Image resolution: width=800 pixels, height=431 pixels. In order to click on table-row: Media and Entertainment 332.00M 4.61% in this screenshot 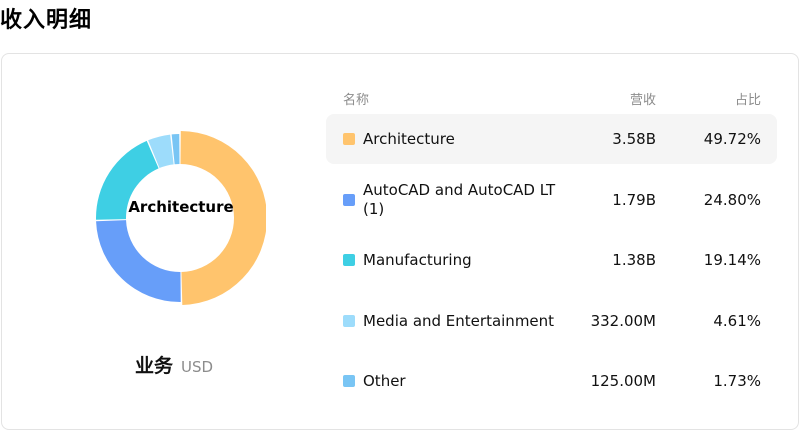, I will do `click(551, 321)`.